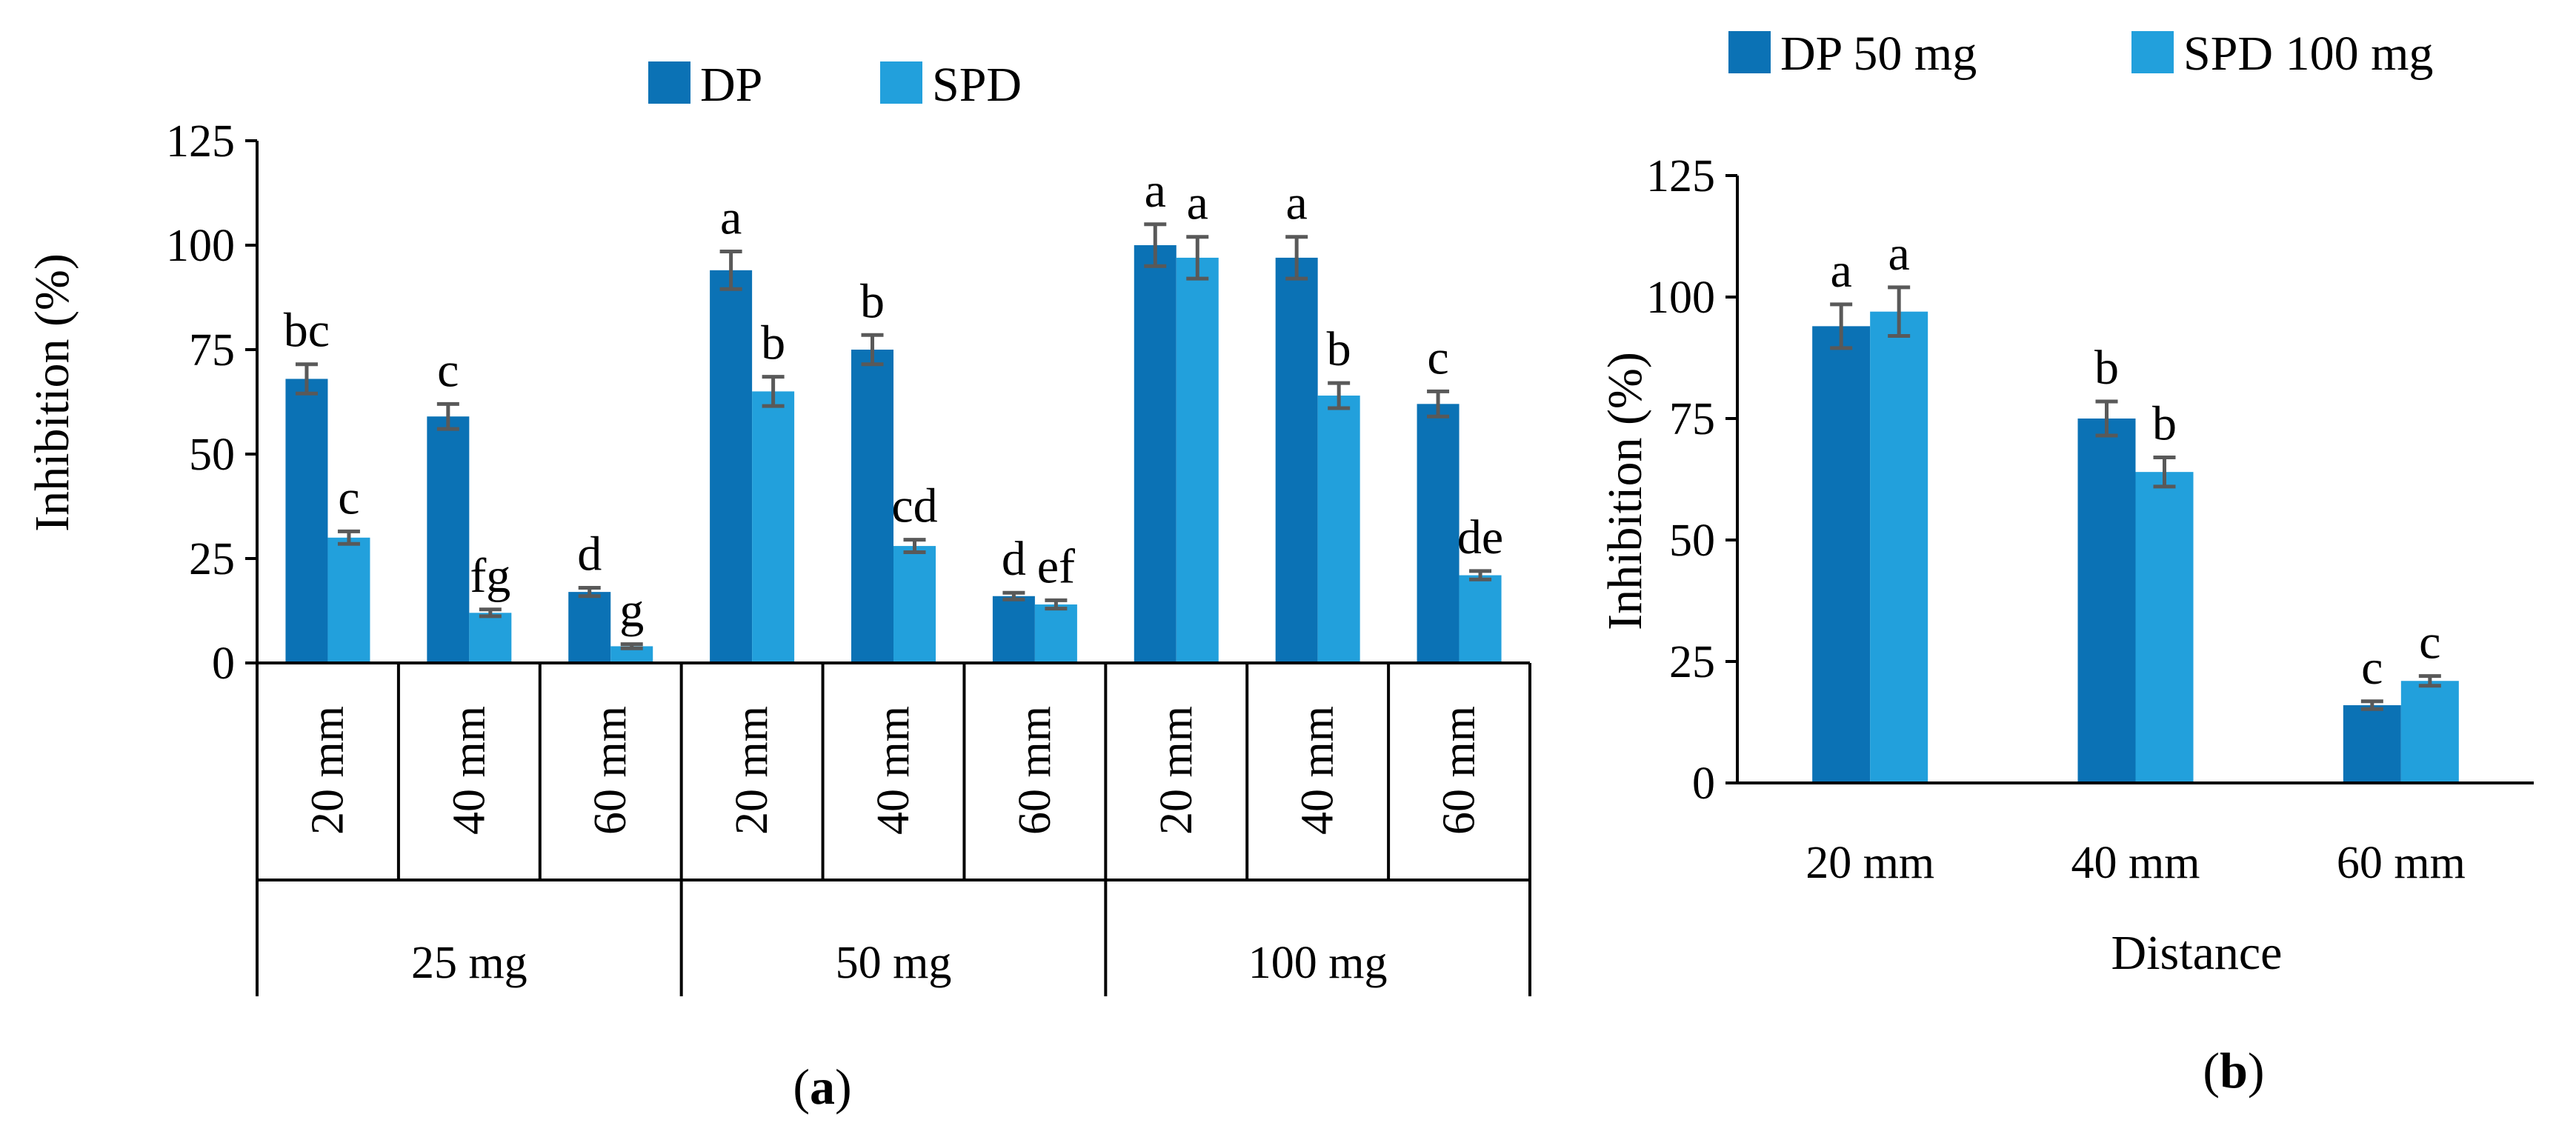 Image resolution: width=2576 pixels, height=1140 pixels. Describe the element at coordinates (212, 350) in the screenshot. I see `chart-a-y-tick-label: 75` at that location.